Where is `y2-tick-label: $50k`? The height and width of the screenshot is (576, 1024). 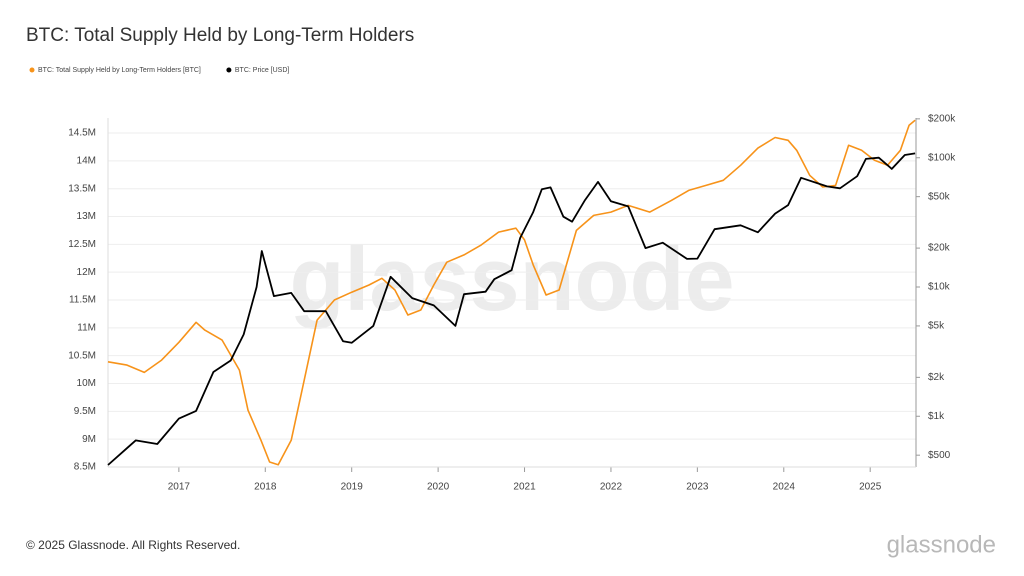 y2-tick-label: $50k is located at coordinates (939, 196).